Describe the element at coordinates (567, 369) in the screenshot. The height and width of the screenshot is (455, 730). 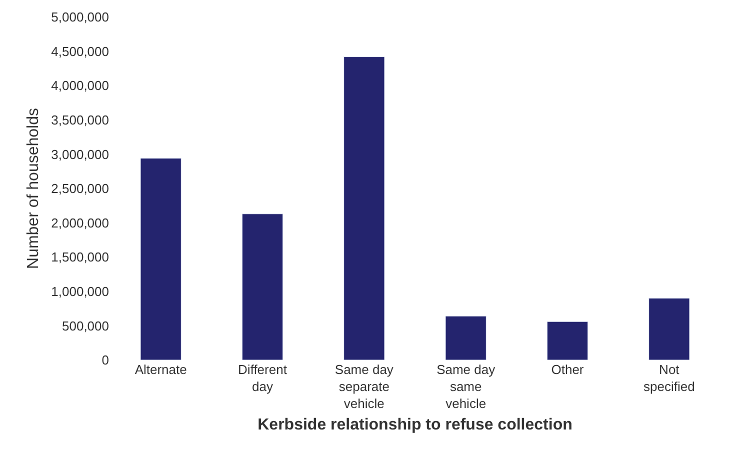
I see `x-tick-label: Other` at that location.